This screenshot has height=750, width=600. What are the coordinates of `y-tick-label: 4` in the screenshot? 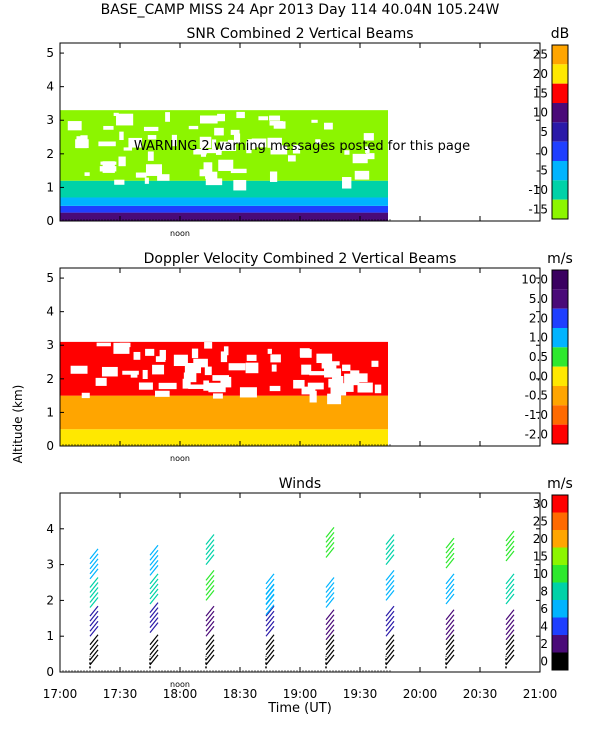 It's located at (50, 87).